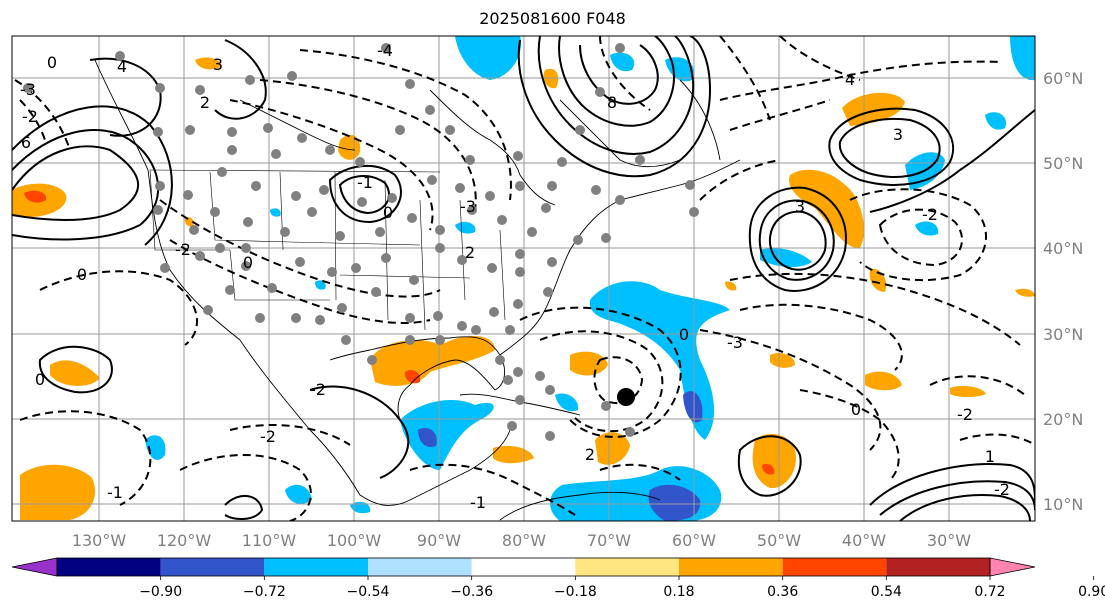 Image resolution: width=1105 pixels, height=615 pixels. What do you see at coordinates (1063, 163) in the screenshot?
I see `latitude-label: 50°N` at bounding box center [1063, 163].